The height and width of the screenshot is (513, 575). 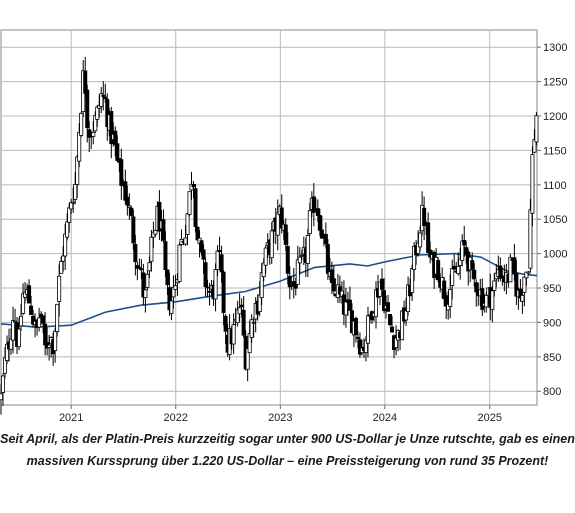 I want to click on moving-average-line, so click(x=269, y=290).